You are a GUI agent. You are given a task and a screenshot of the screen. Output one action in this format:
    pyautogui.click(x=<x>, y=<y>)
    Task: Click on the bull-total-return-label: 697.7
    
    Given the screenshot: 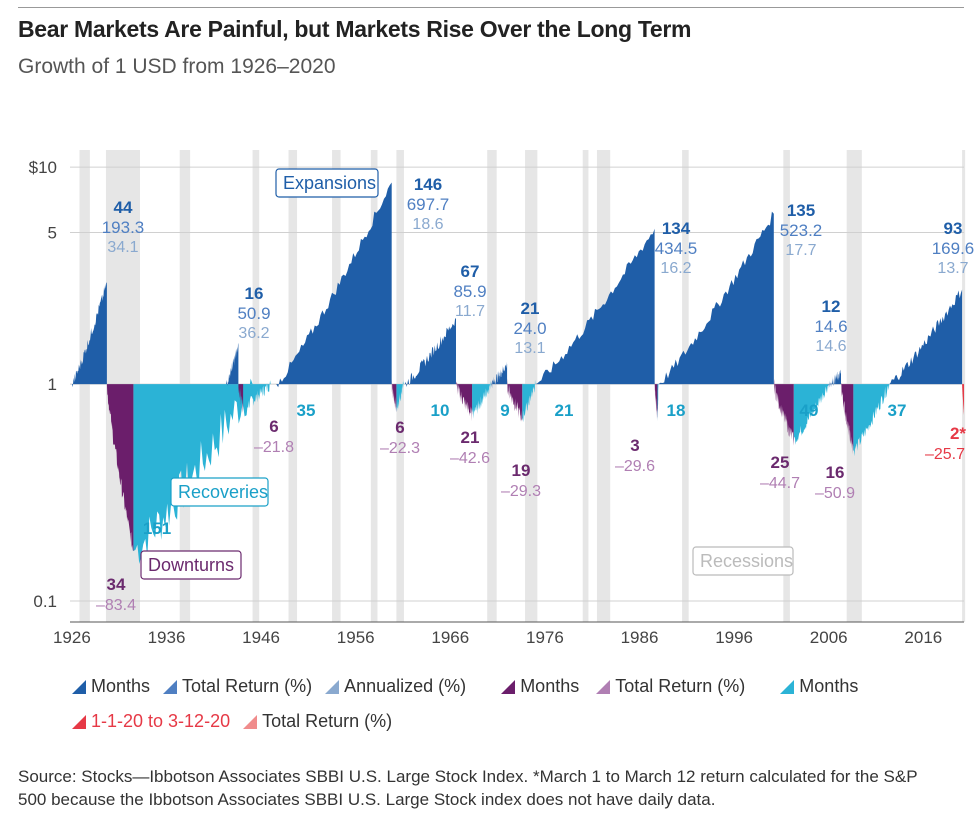 What is the action you would take?
    pyautogui.click(x=428, y=204)
    